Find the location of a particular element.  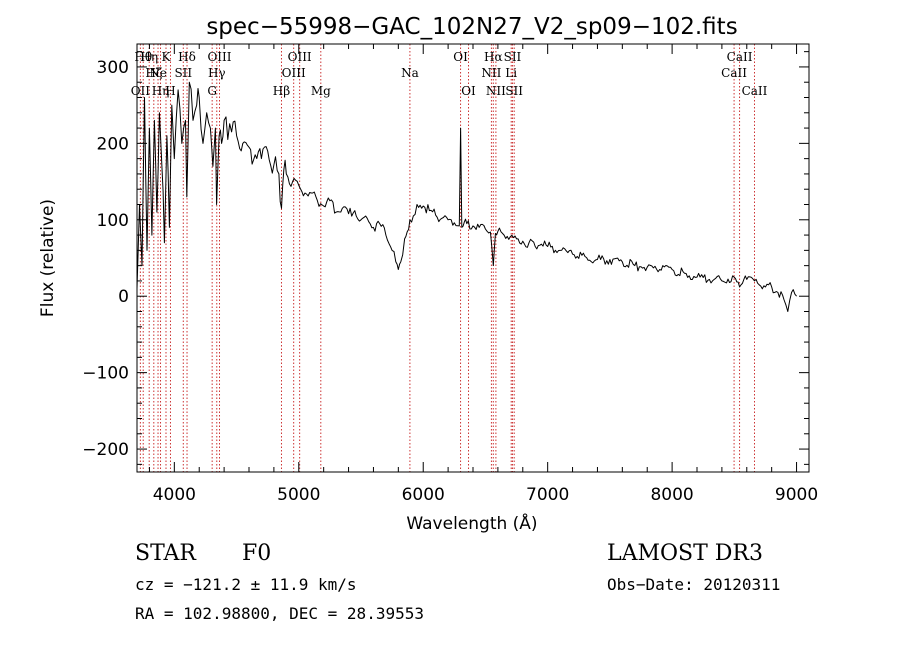

y-axis-label: Flux (relative) is located at coordinates (48, 258).